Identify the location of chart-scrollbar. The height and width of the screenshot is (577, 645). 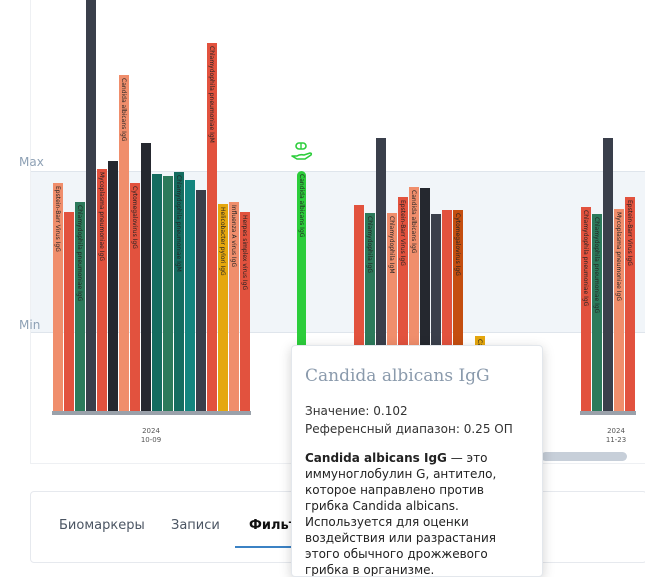
(584, 456).